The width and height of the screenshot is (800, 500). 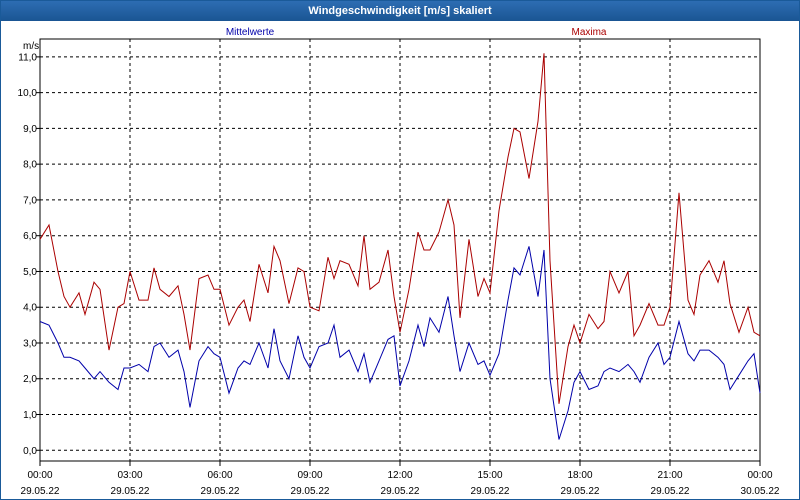 What do you see at coordinates (399, 475) in the screenshot?
I see `x-tick-label-time: 12:00` at bounding box center [399, 475].